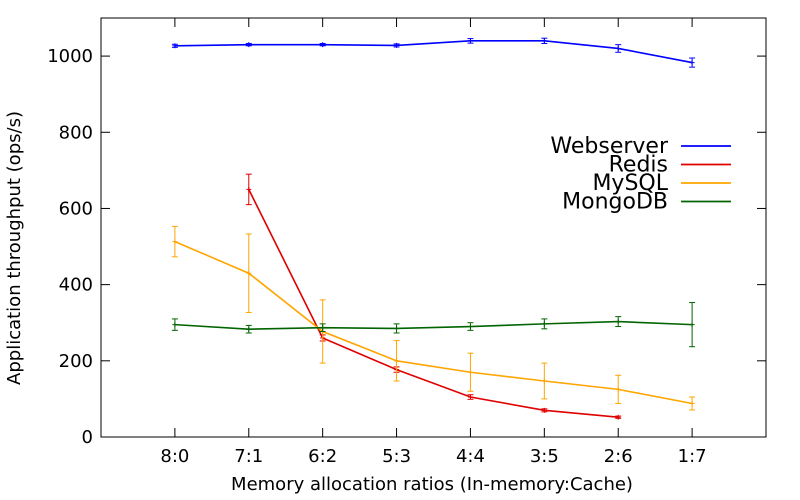  Describe the element at coordinates (76, 208) in the screenshot. I see `y-tick-label: 600` at that location.